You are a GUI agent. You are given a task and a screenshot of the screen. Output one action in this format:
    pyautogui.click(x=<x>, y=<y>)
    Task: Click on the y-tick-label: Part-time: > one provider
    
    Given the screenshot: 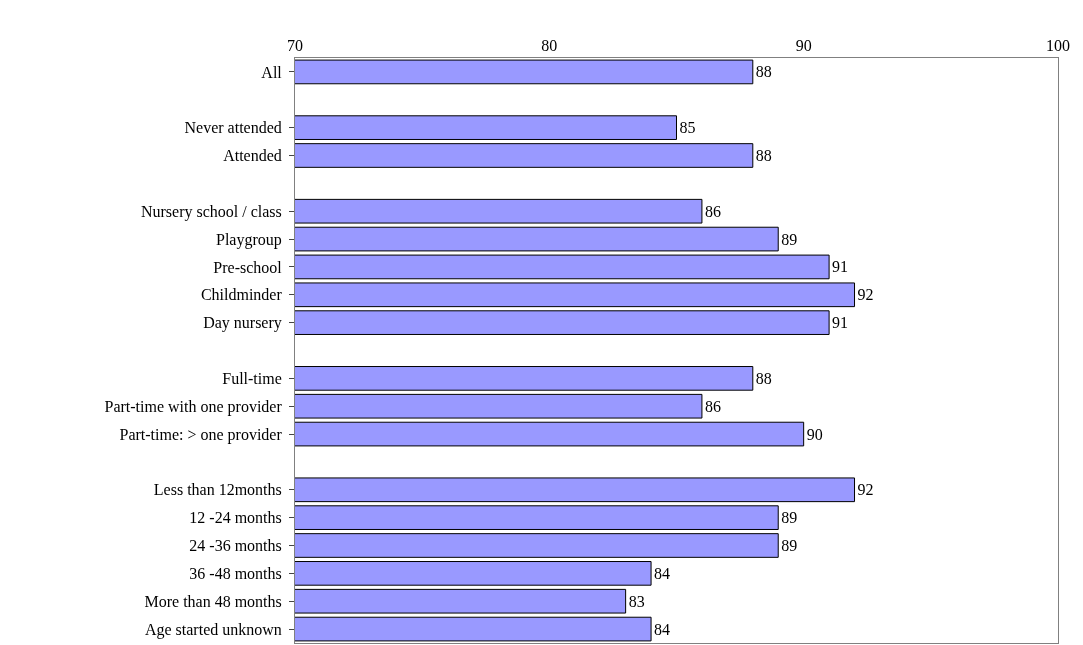 What is the action you would take?
    pyautogui.click(x=202, y=434)
    